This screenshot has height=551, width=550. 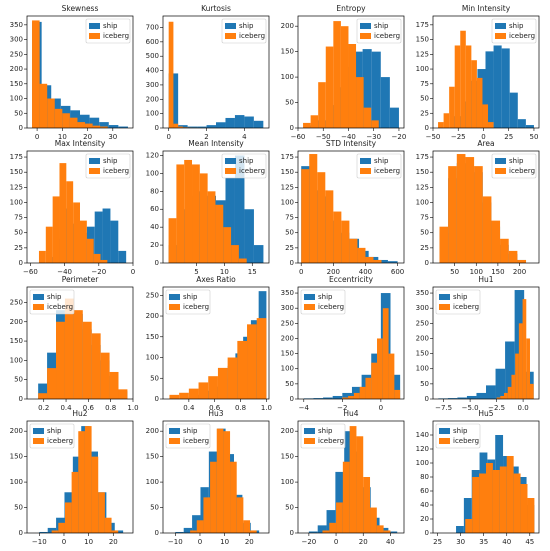 What do you see at coordinates (390, 542) in the screenshot?
I see `x-tick-label: 40` at bounding box center [390, 542].